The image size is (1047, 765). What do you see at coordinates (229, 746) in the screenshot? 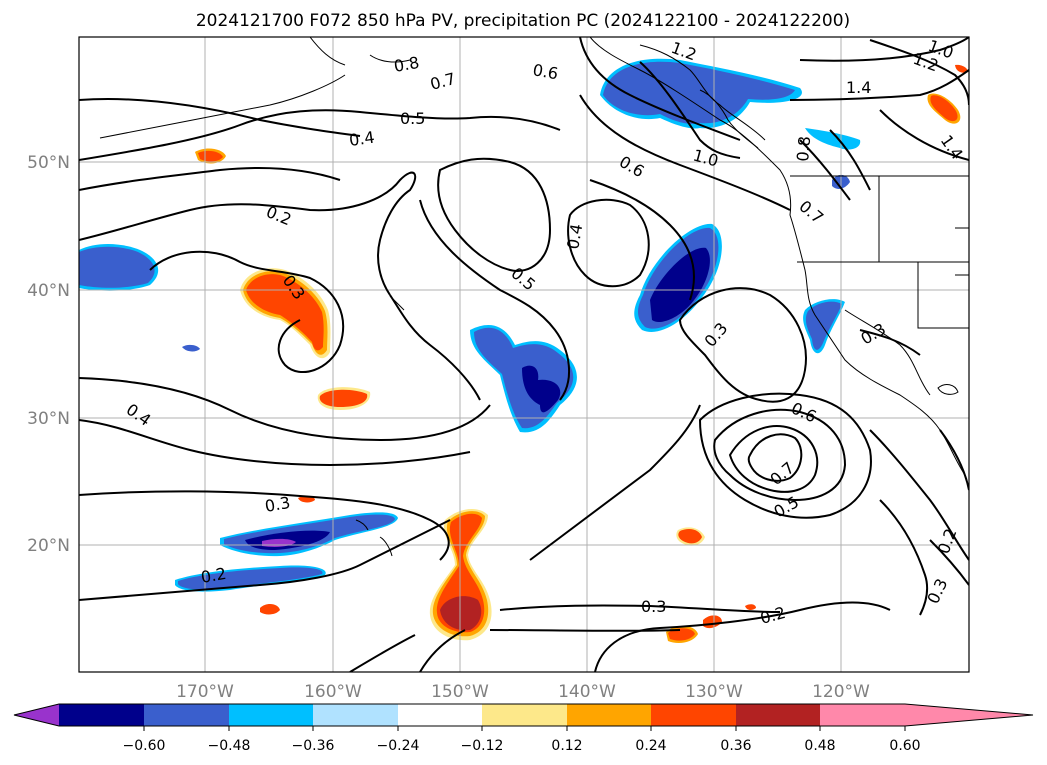
I see `colorbar-tick-label: −0.48` at bounding box center [229, 746].